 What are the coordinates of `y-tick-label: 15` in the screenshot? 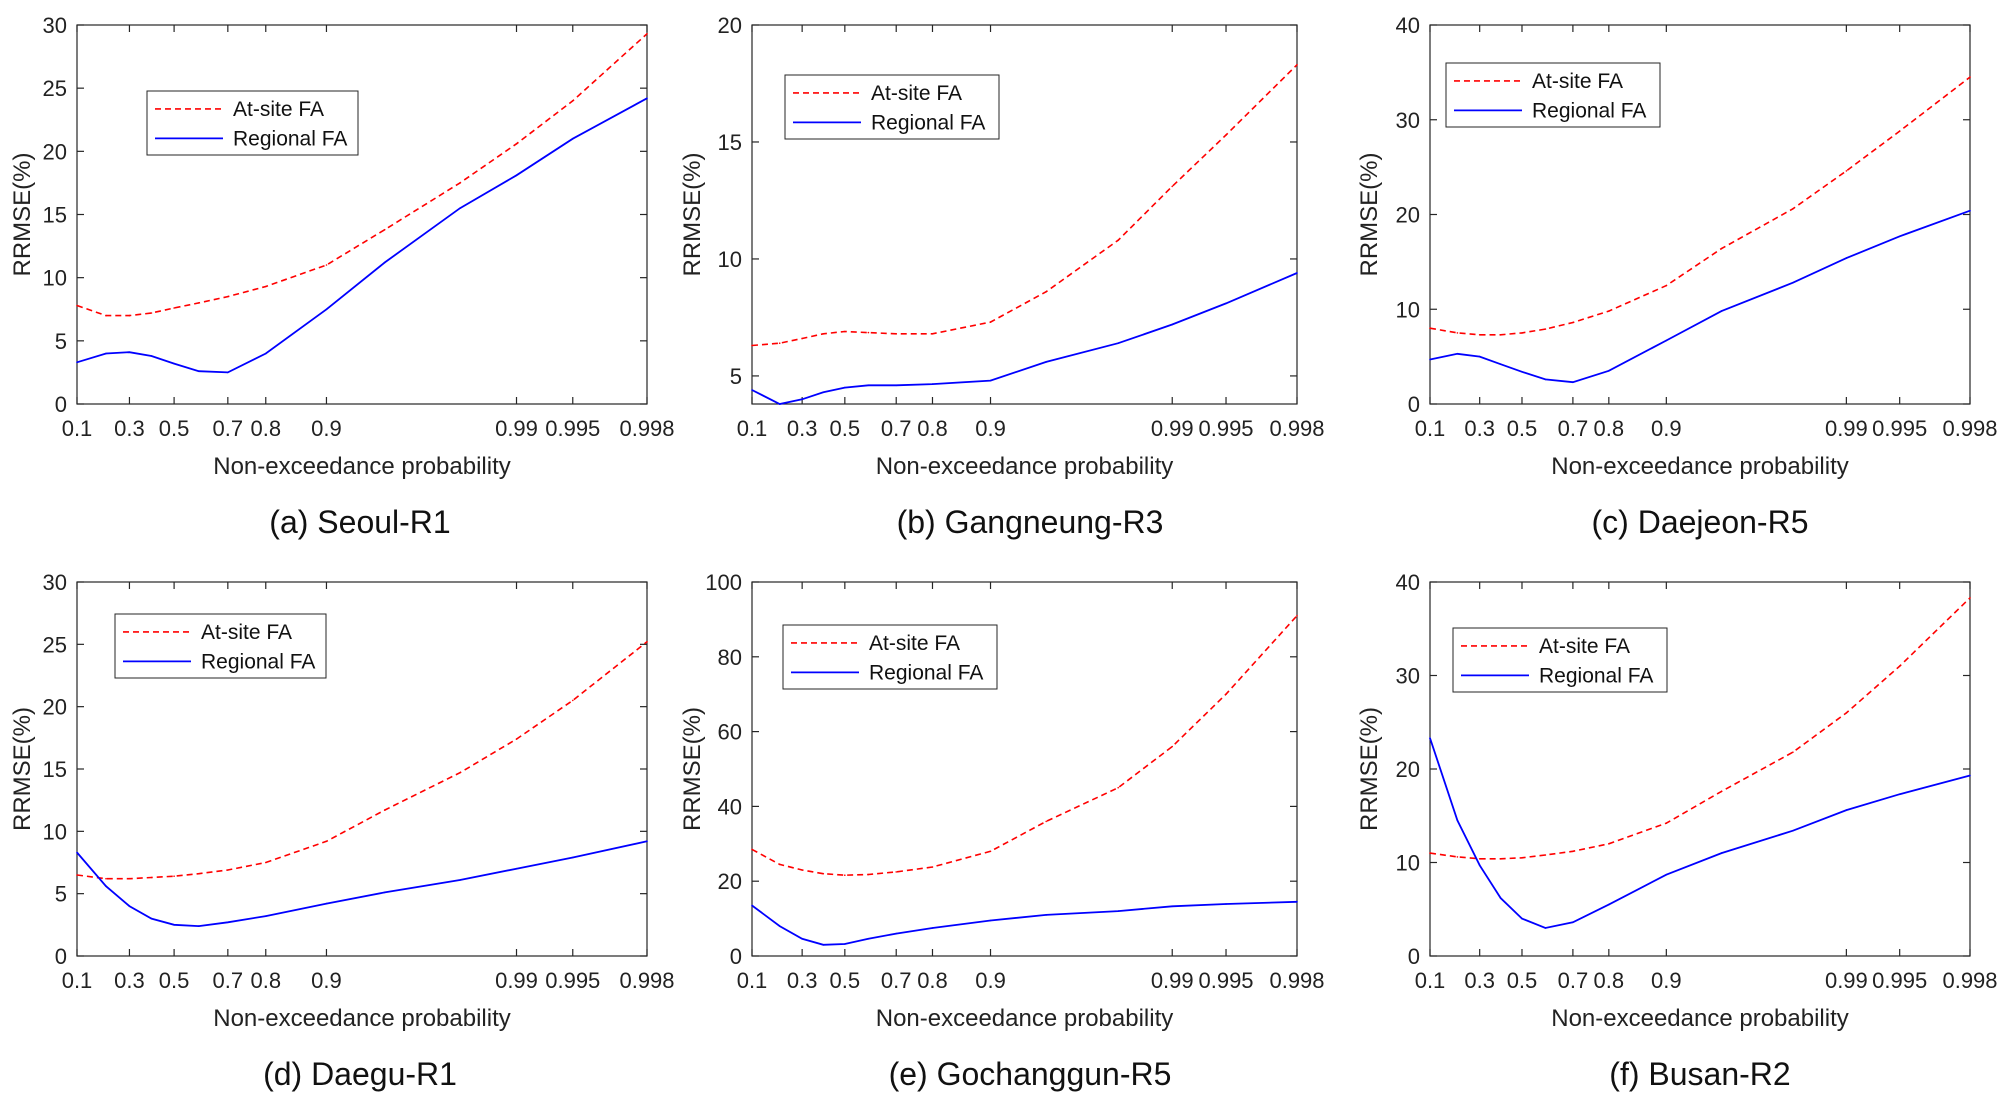 It's located at (55, 215).